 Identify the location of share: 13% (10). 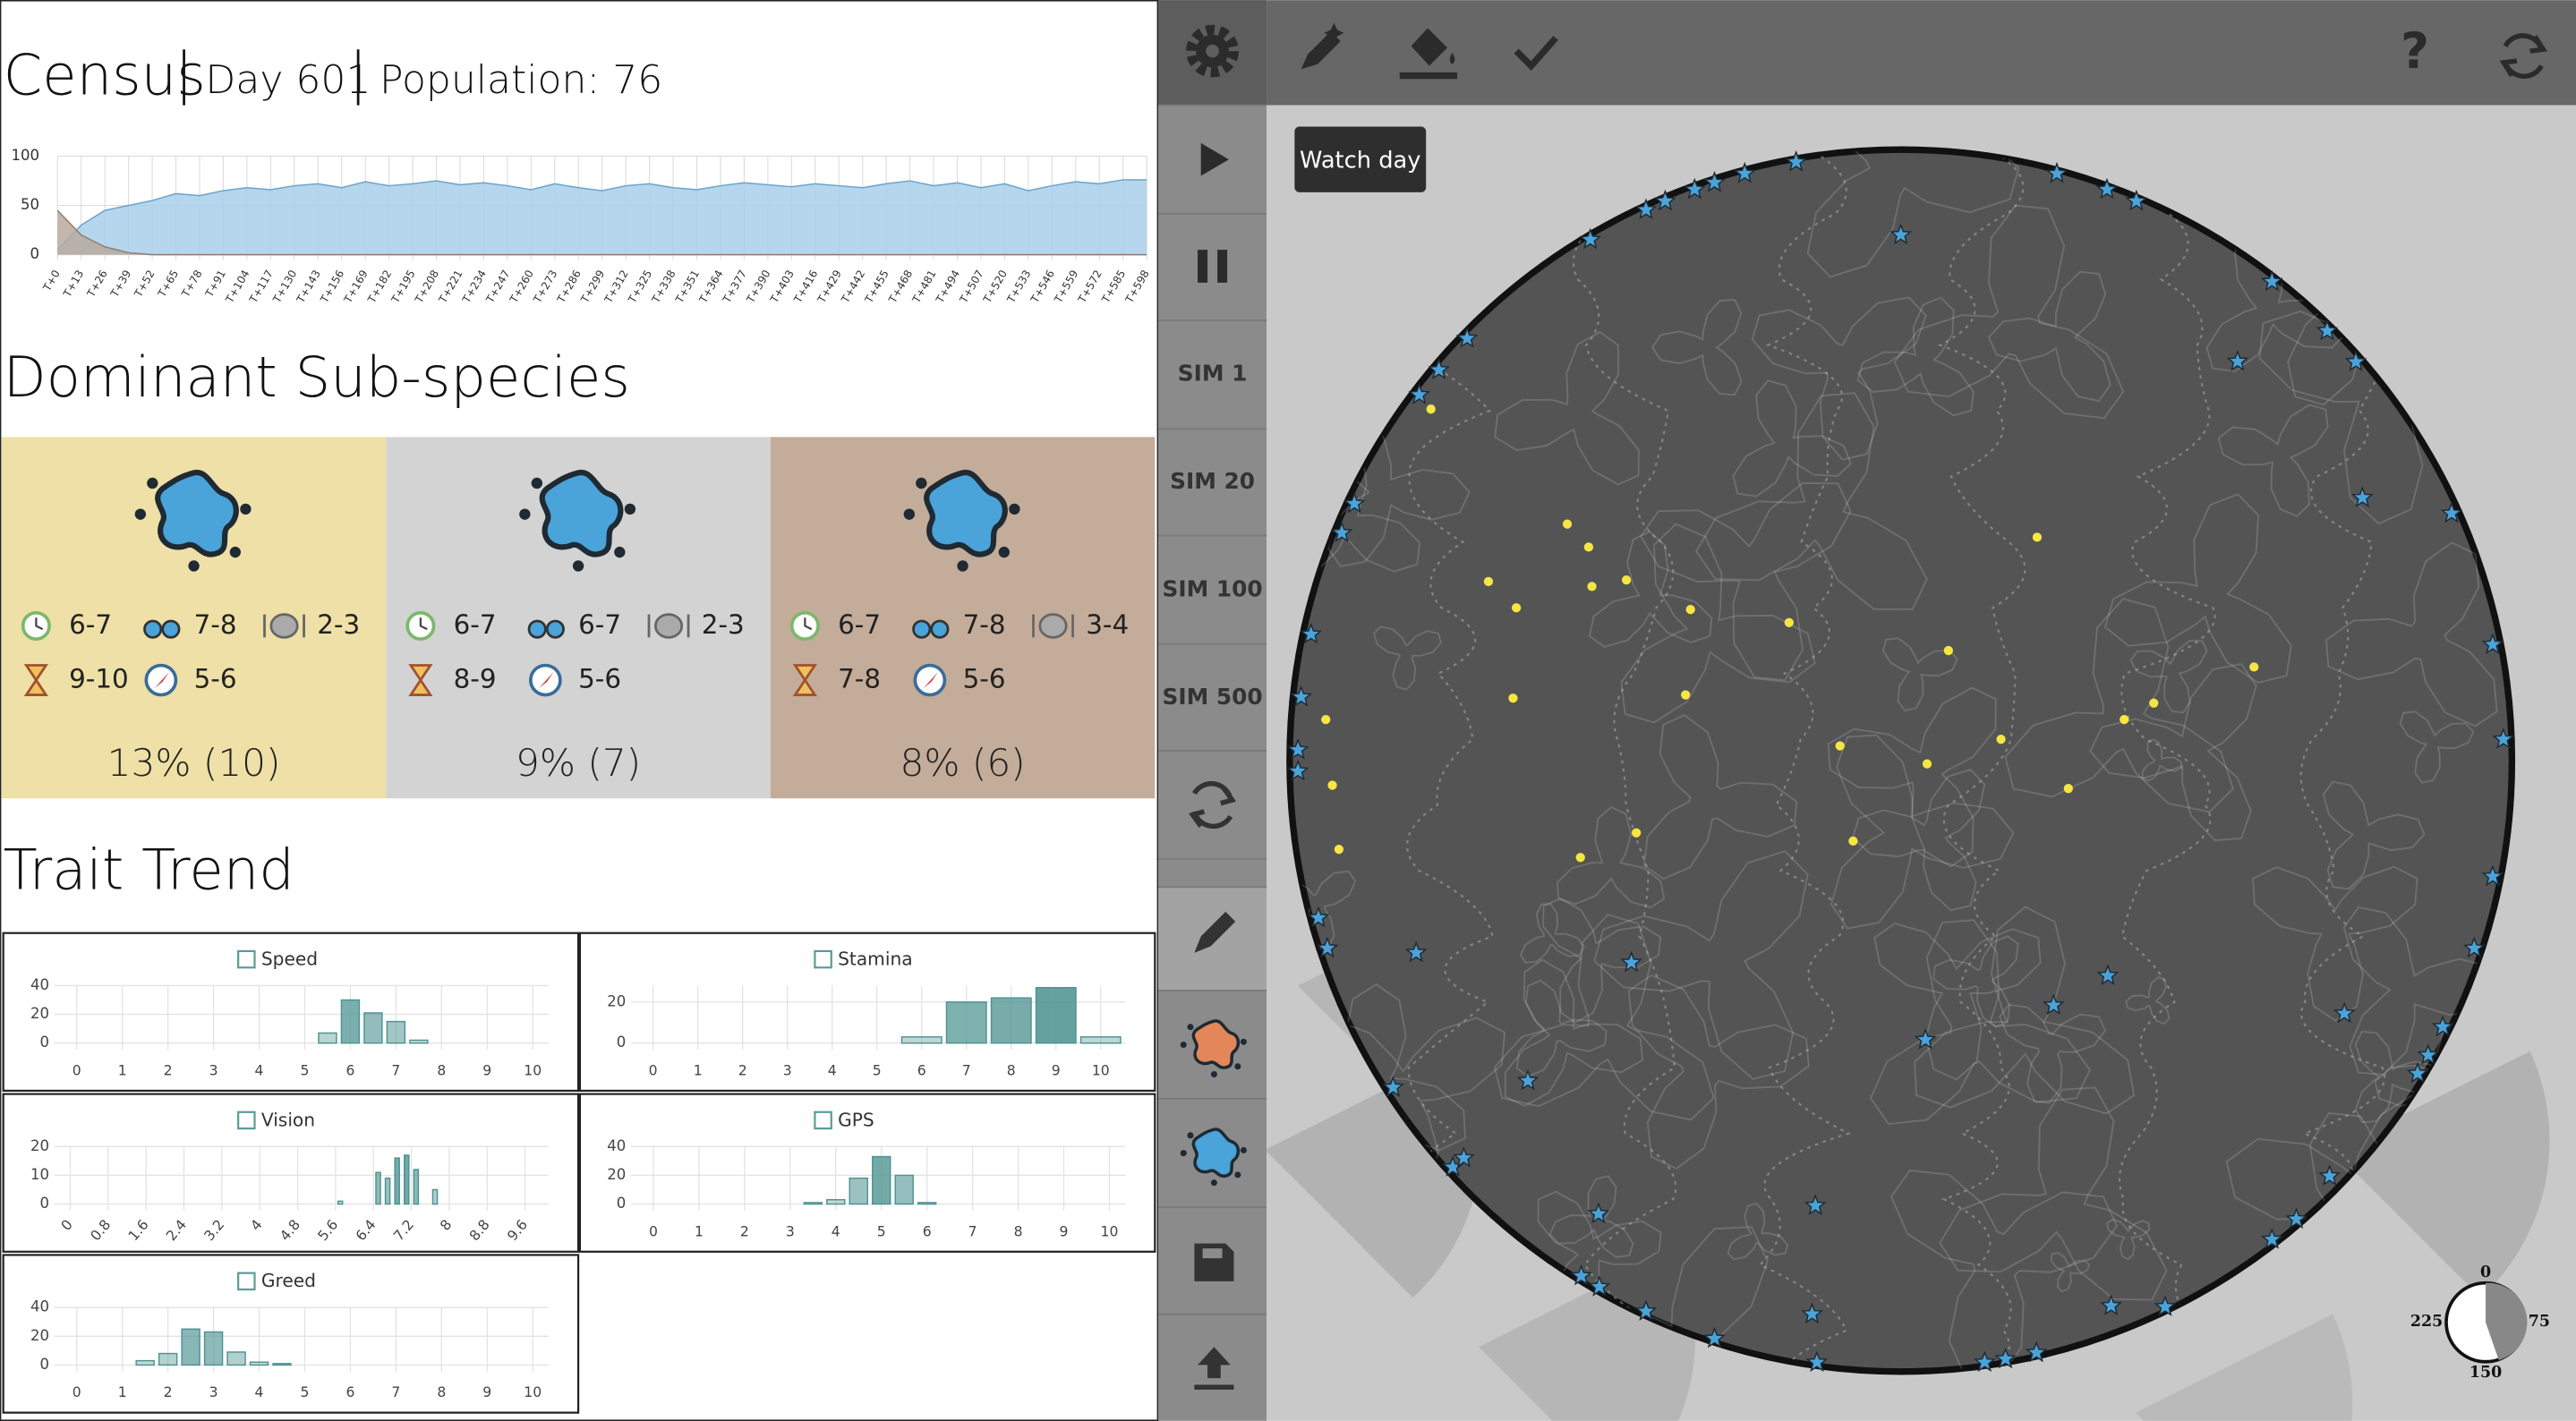
(194, 763).